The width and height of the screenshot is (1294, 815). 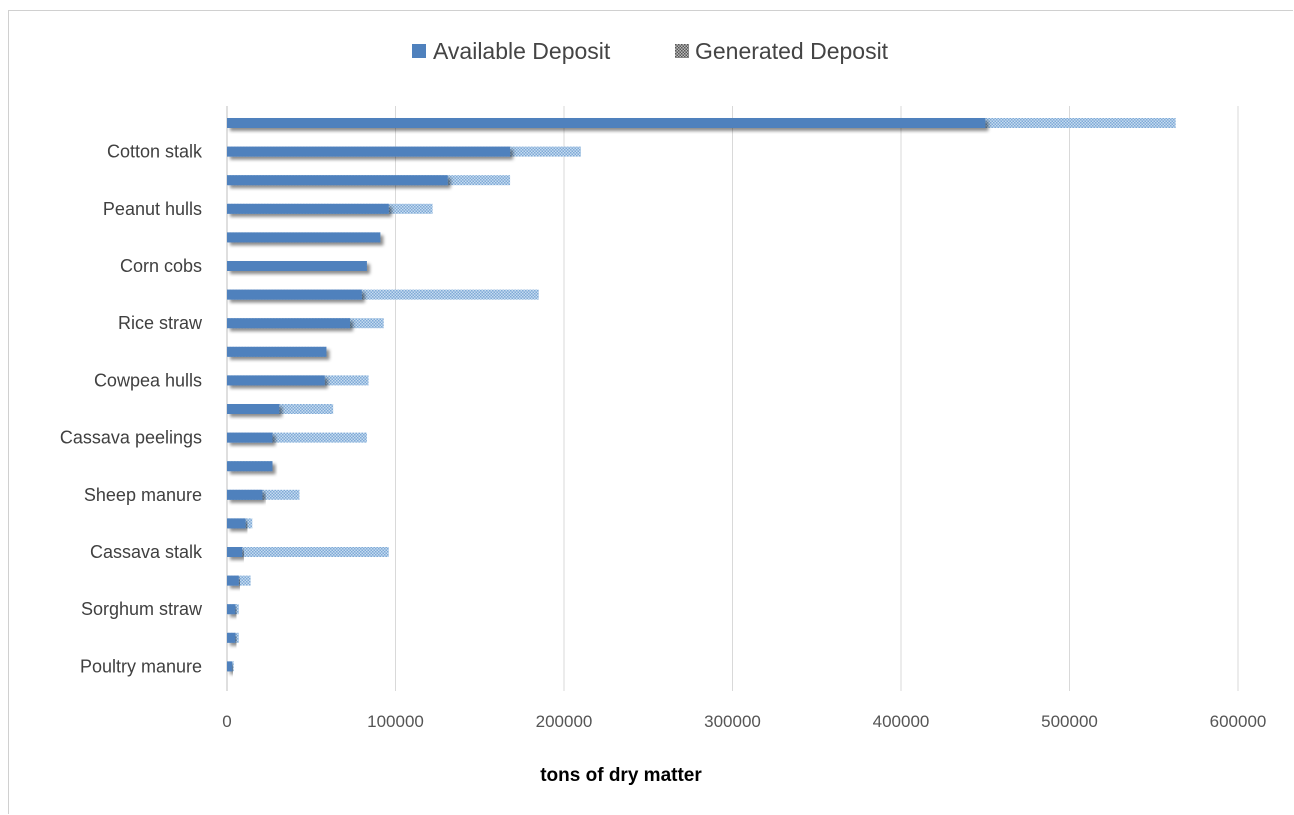 What do you see at coordinates (131, 438) in the screenshot?
I see `category-label: Cassava peelings` at bounding box center [131, 438].